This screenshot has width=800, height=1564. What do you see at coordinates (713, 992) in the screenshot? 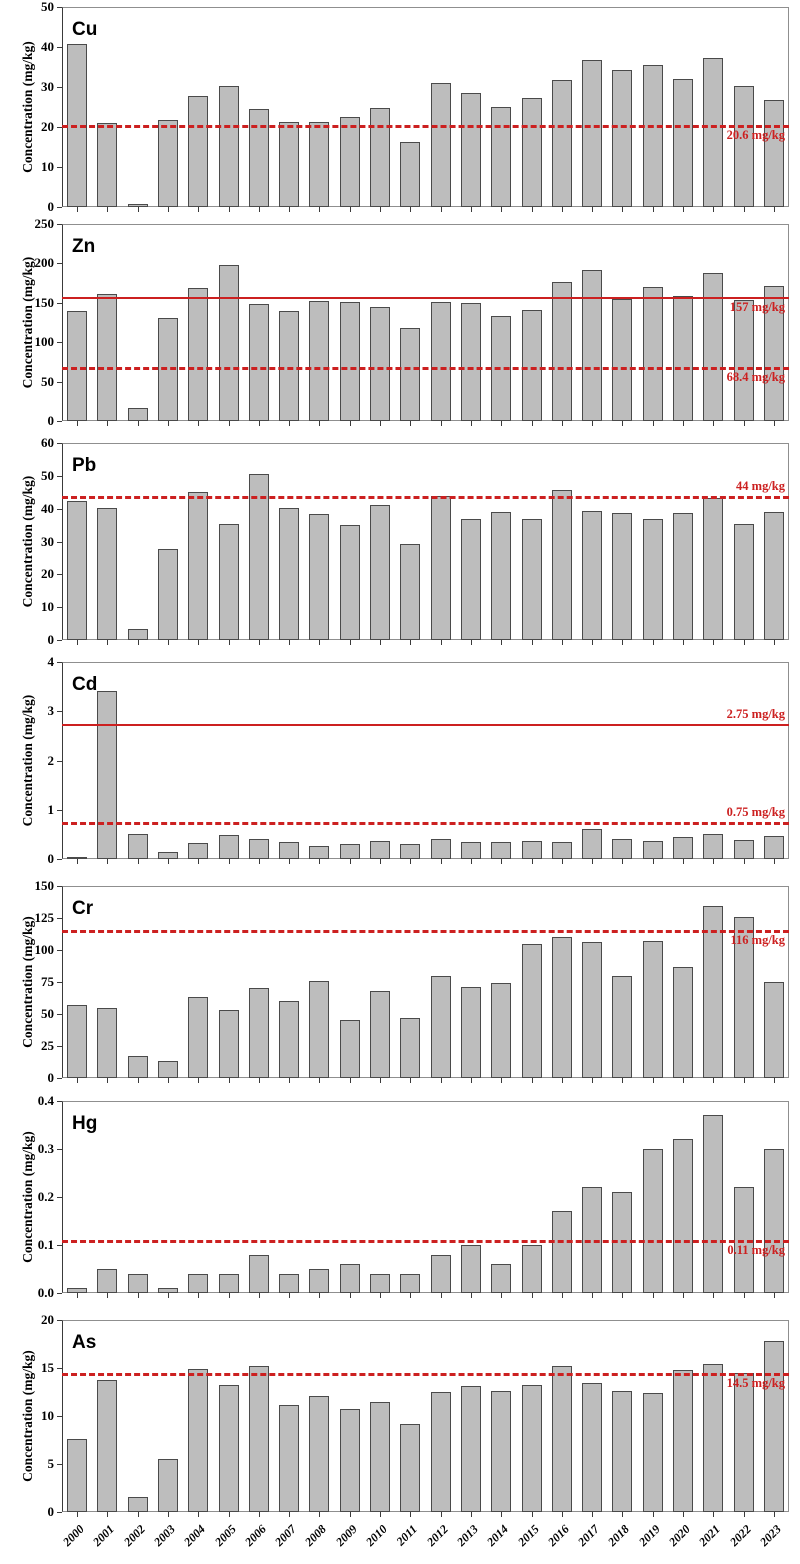
I see `bar-cr-2021` at bounding box center [713, 992].